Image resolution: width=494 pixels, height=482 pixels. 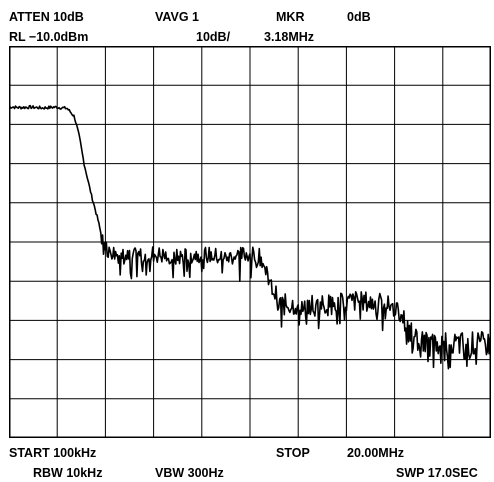 What do you see at coordinates (177, 17) in the screenshot?
I see `vavg-label: VAVG 1` at bounding box center [177, 17].